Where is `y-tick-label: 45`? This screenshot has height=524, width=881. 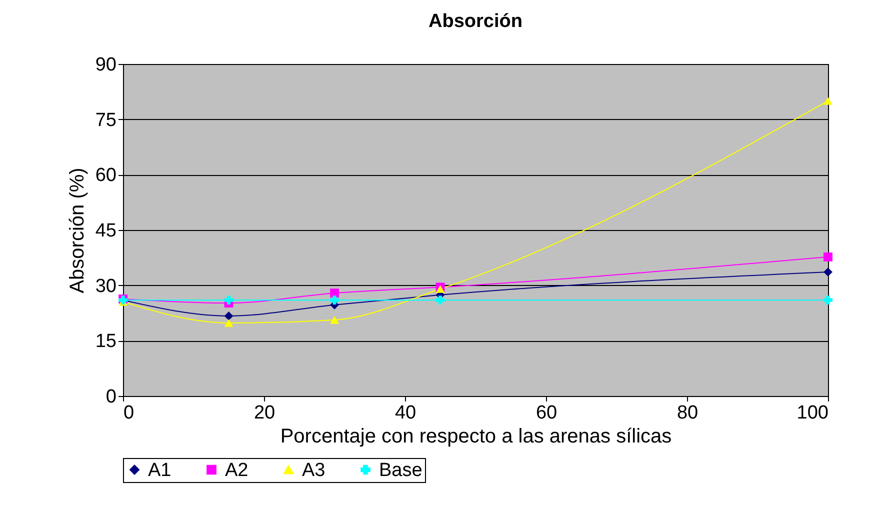 y-tick-label: 45 is located at coordinates (105, 231).